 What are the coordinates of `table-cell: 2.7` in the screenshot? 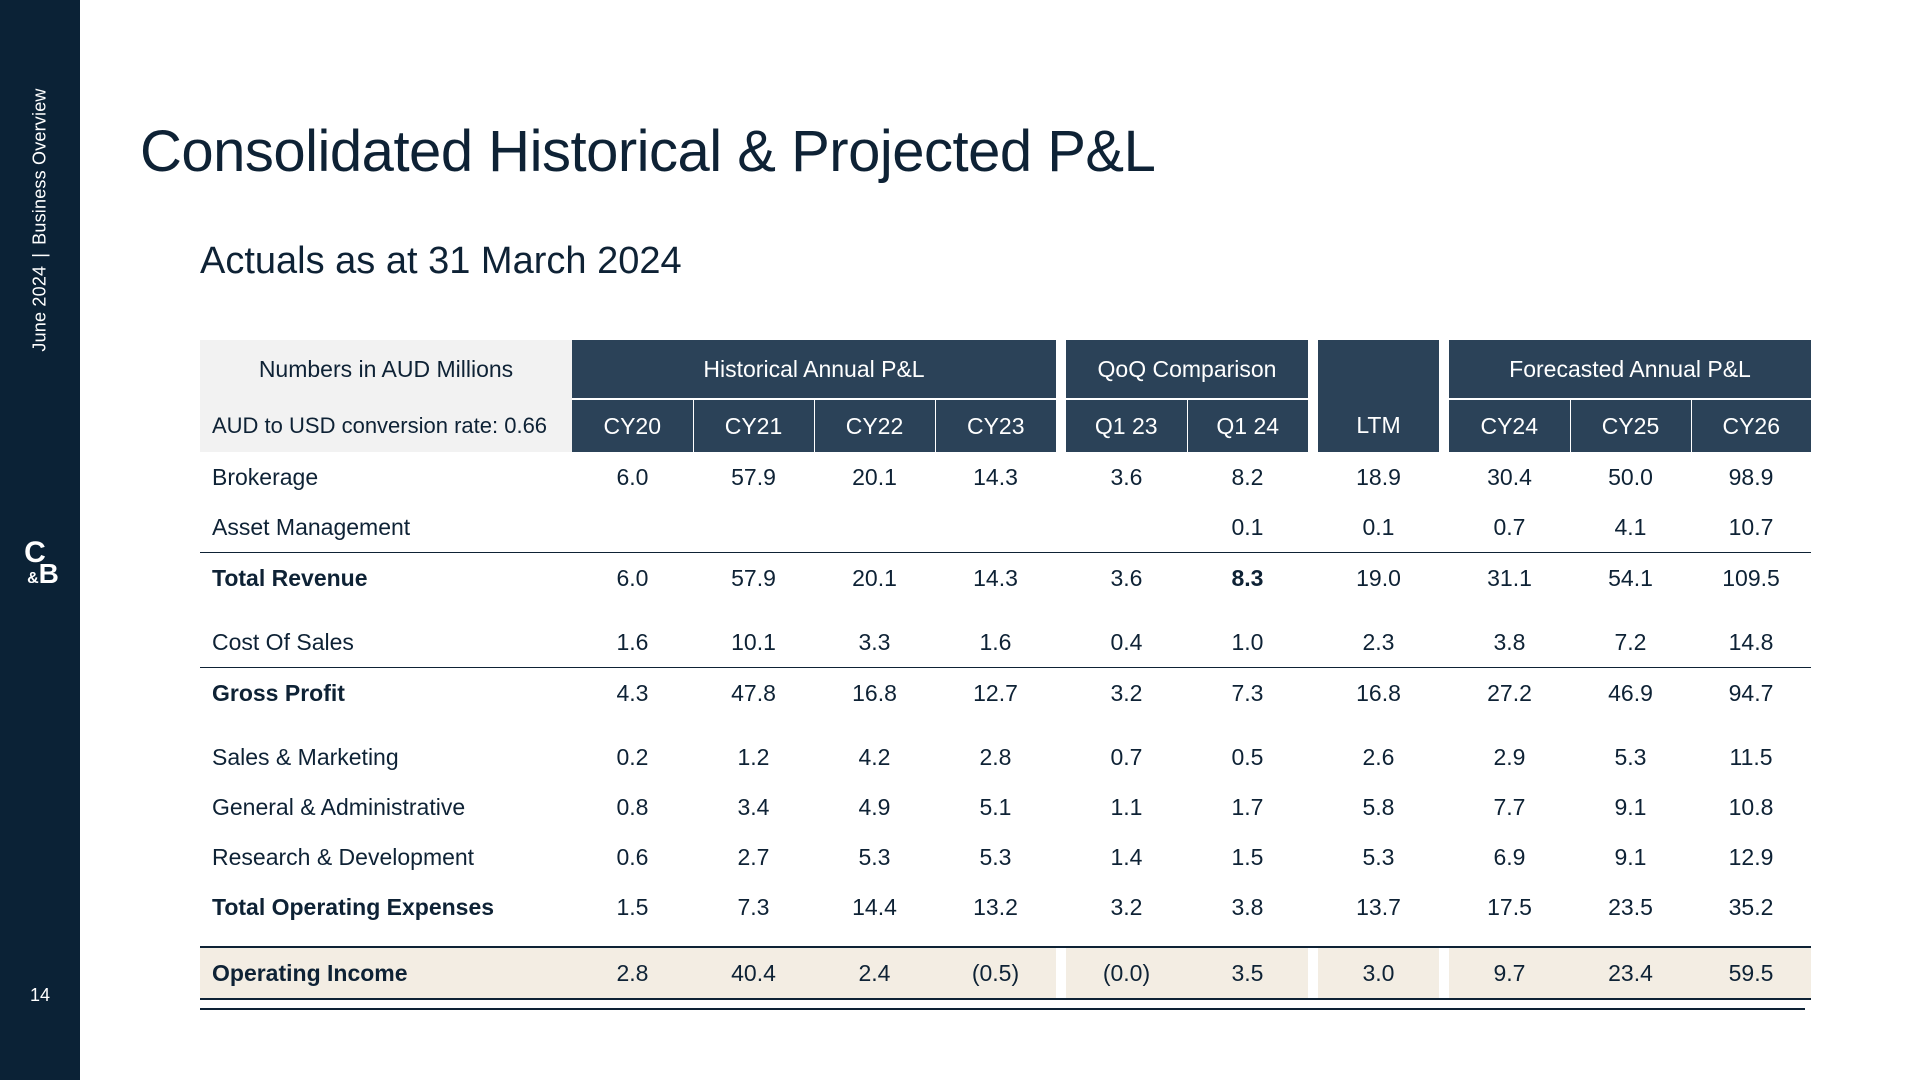 It's located at (753, 856).